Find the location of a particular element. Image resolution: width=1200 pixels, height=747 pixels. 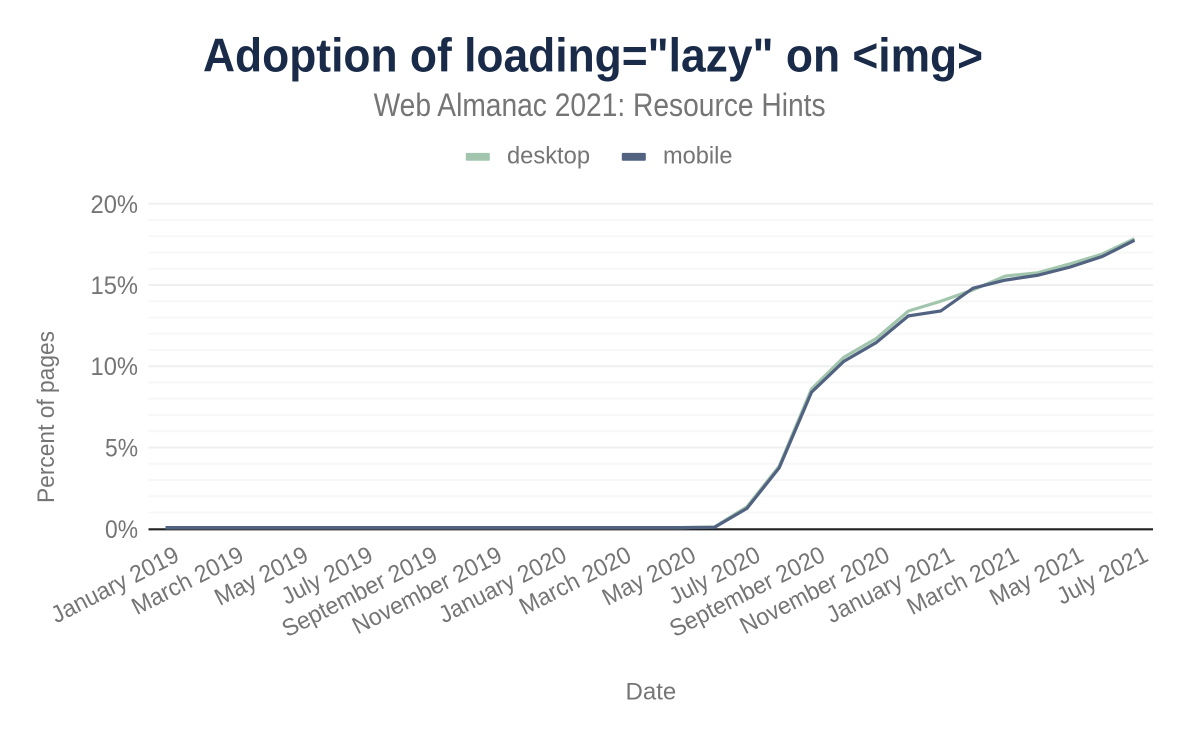

svg-text: mobile is located at coordinates (698, 156).